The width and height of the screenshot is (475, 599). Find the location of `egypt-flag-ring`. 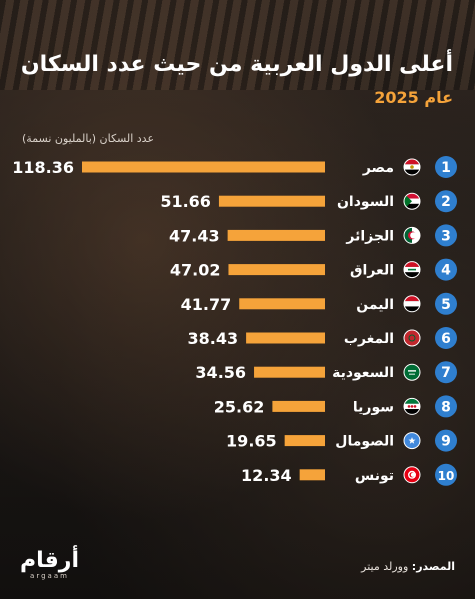

egypt-flag-ring is located at coordinates (412, 167).